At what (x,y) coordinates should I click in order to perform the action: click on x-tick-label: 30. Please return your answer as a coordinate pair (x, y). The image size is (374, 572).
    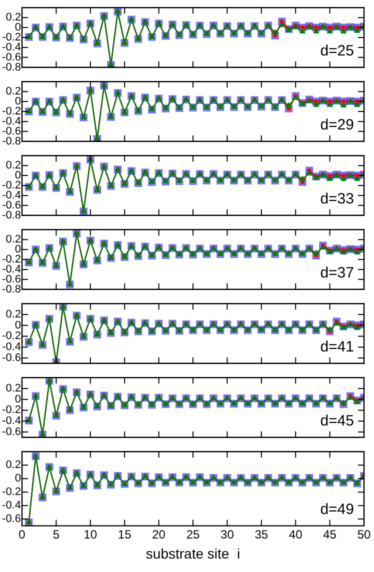
    Looking at the image, I should click on (227, 534).